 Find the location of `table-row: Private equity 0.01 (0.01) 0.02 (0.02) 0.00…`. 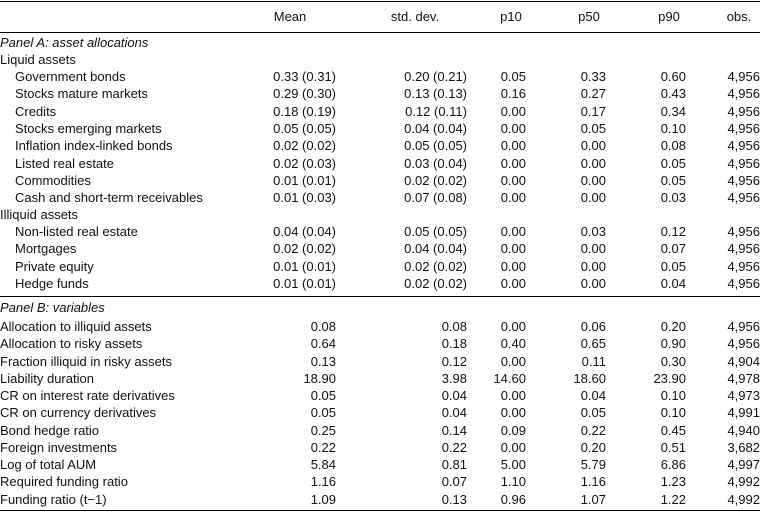

table-row: Private equity 0.01 (0.01) 0.02 (0.02) 0.00… is located at coordinates (380, 266).